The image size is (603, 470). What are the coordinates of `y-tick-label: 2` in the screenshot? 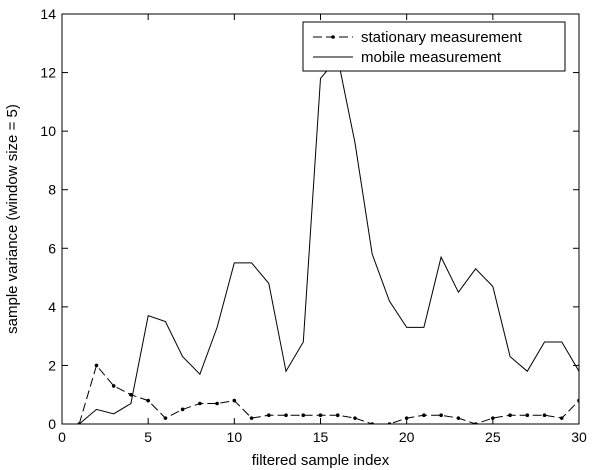 It's located at (52, 365).